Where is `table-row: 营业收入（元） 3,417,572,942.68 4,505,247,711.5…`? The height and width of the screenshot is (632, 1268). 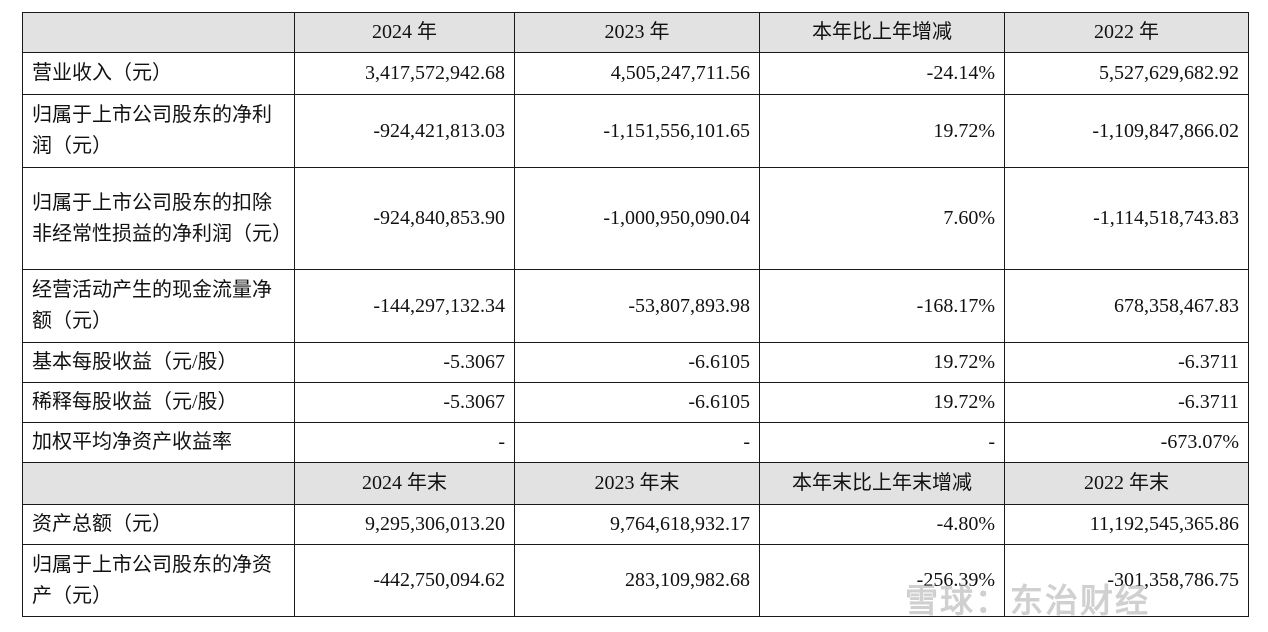
table-row: 营业收入（元） 3,417,572,942.68 4,505,247,711.5… is located at coordinates (635, 73).